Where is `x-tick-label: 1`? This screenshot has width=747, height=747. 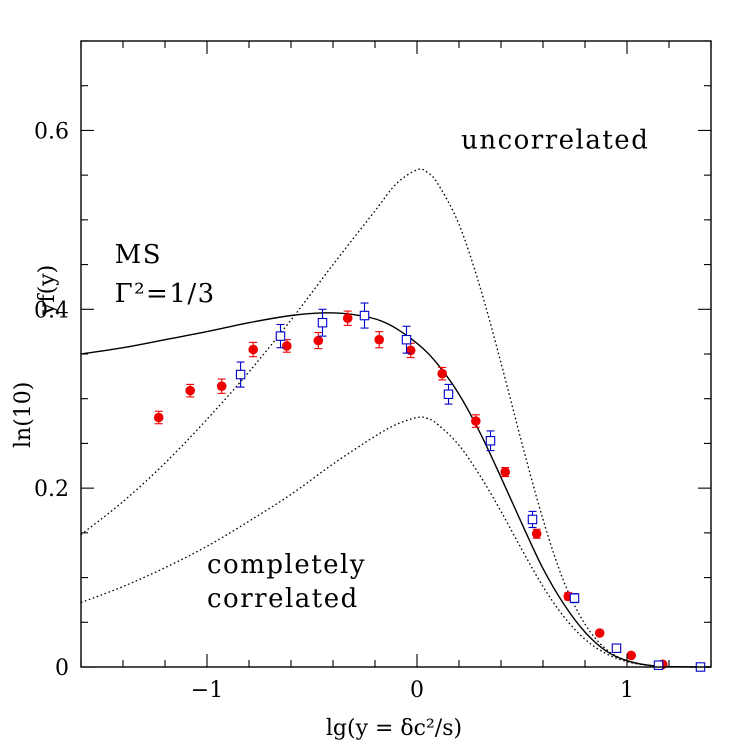
x-tick-label: 1 is located at coordinates (627, 690).